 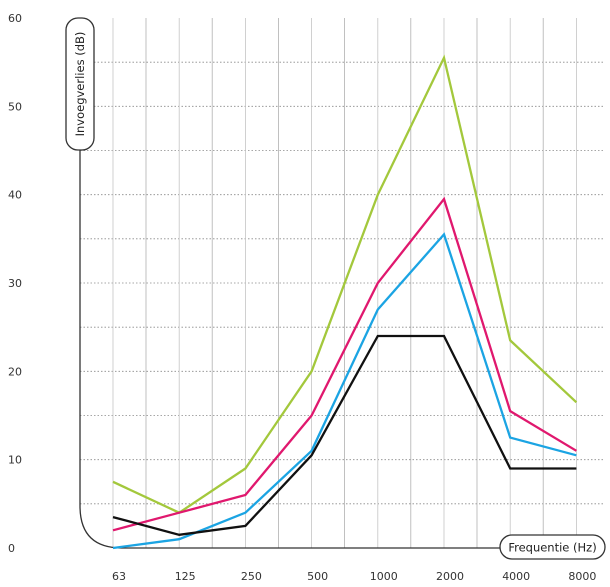 What do you see at coordinates (251, 576) in the screenshot?
I see `x-tick-label: 250` at bounding box center [251, 576].